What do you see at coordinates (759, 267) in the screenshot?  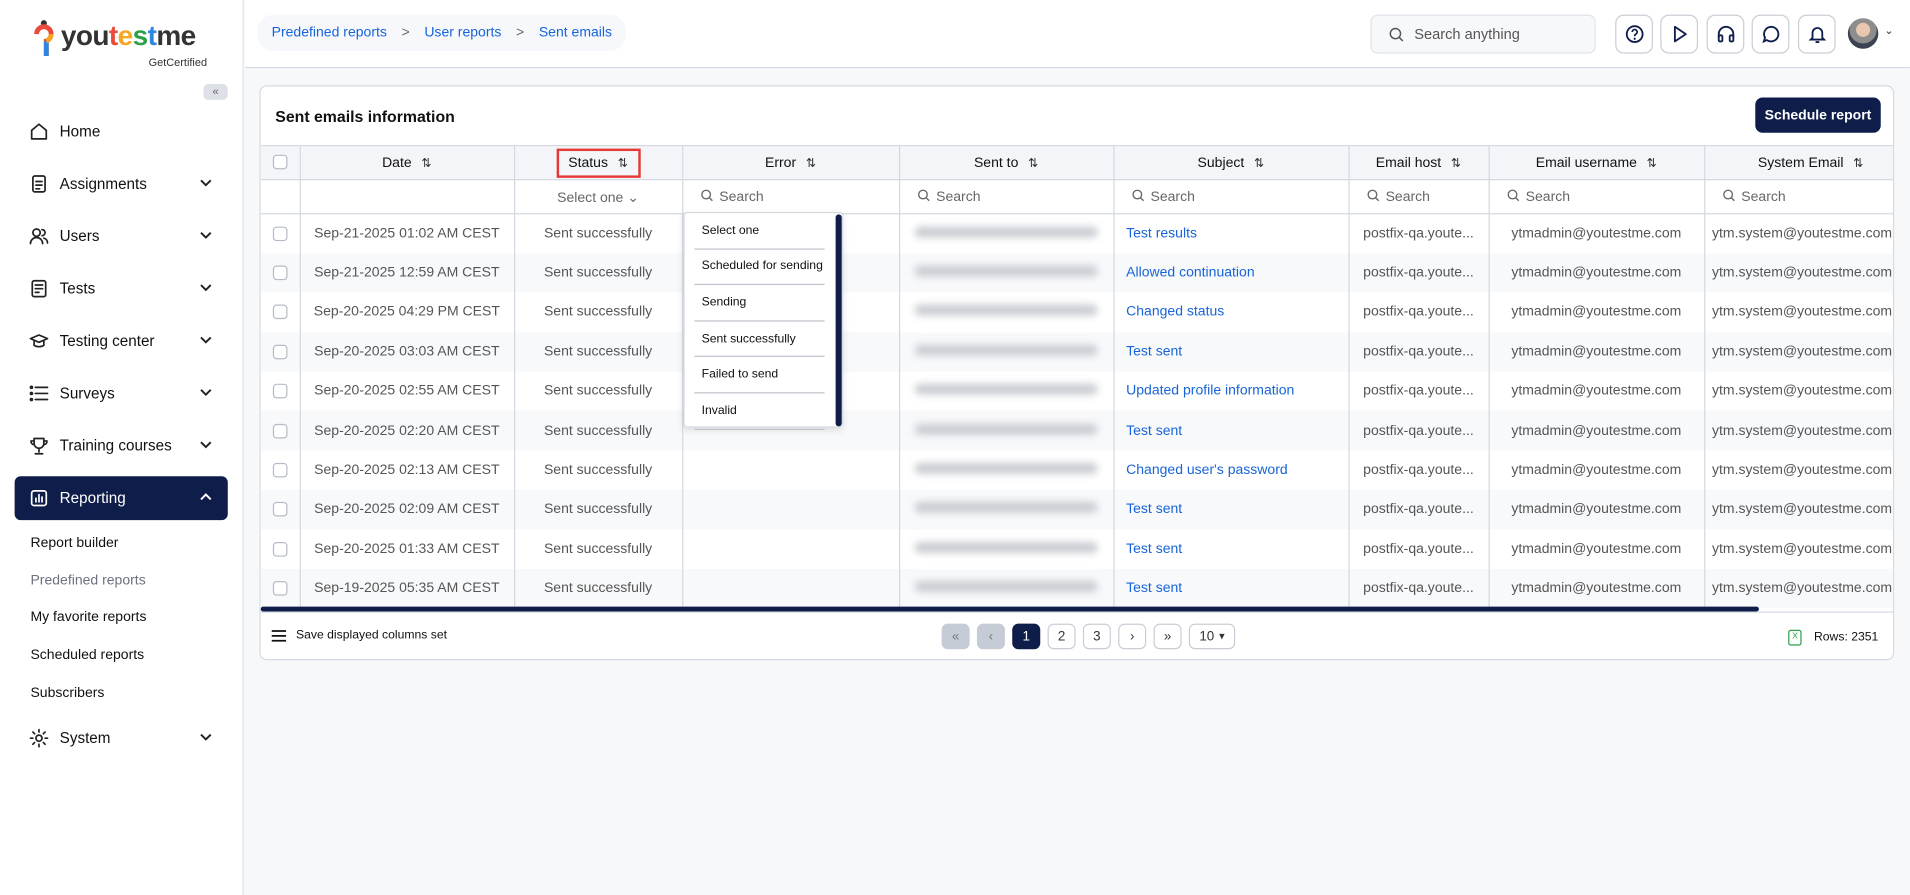 I see `status-option-scheduled-for-sending: Scheduled for sending` at bounding box center [759, 267].